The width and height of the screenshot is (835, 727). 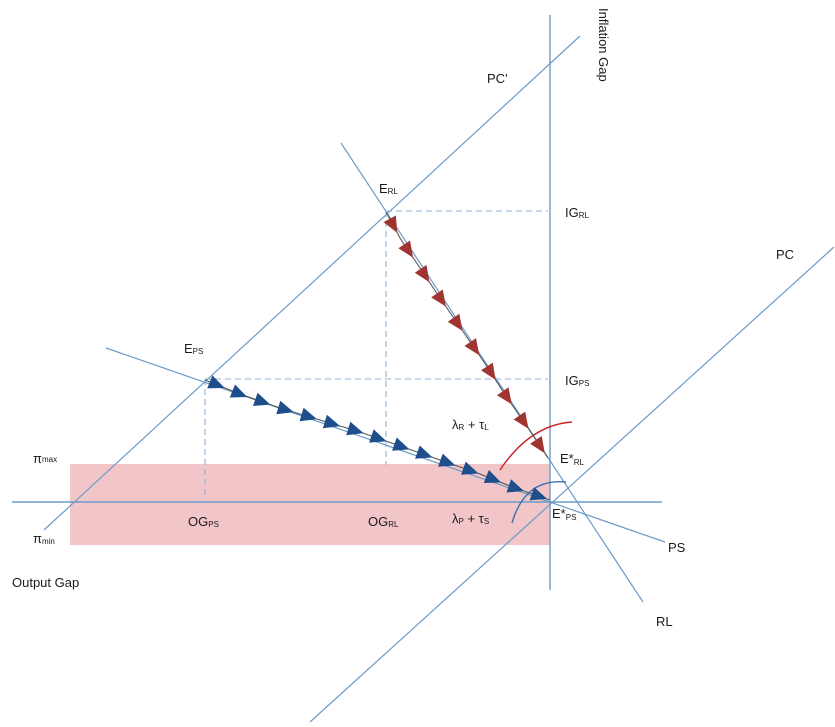 I want to click on e-star-ps-label: E*PS, so click(x=564, y=514).